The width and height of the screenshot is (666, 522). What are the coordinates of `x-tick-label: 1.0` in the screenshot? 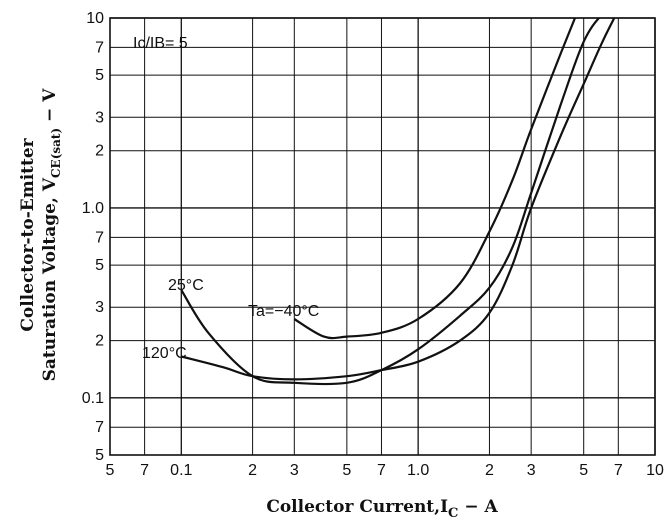 It's located at (418, 470).